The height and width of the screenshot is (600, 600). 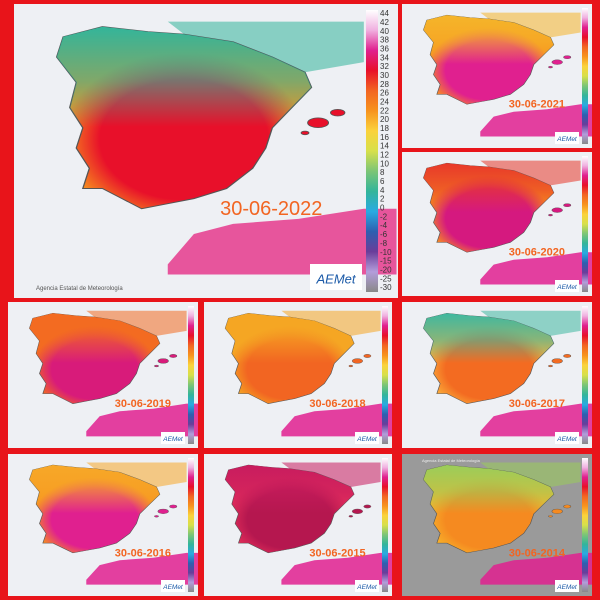 I want to click on scale-label: 40, so click(x=384, y=31).